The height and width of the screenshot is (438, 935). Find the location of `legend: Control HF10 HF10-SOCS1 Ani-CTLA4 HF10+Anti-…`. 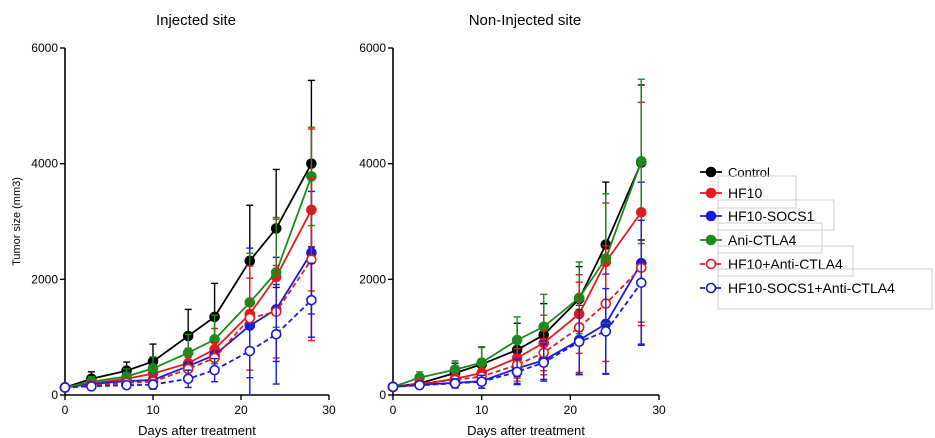

legend: Control HF10 HF10-SOCS1 Ani-CTLA4 HF10+Anti-… is located at coordinates (816, 237).